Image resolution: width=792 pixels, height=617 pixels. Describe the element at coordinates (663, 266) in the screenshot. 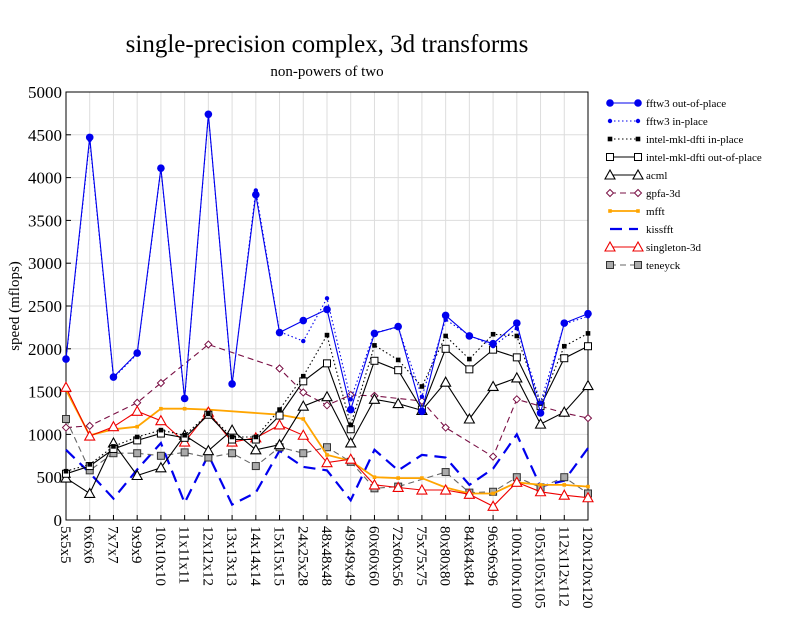

I see `legend-label: teneyck` at that location.